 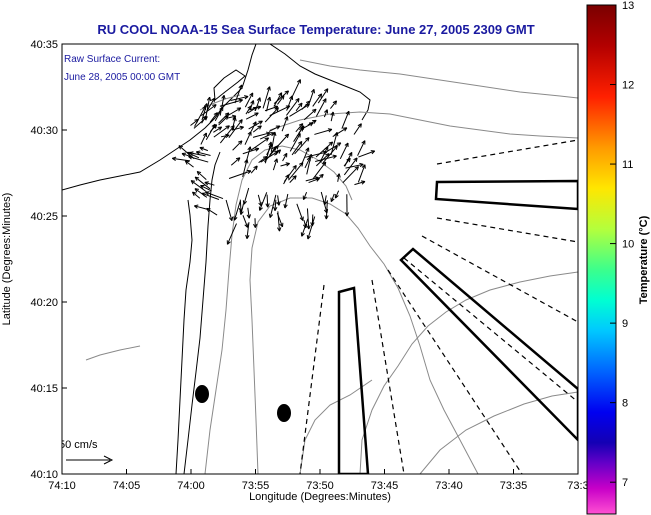 What do you see at coordinates (44, 45) in the screenshot?
I see `y-tick-label: 40:35` at bounding box center [44, 45].